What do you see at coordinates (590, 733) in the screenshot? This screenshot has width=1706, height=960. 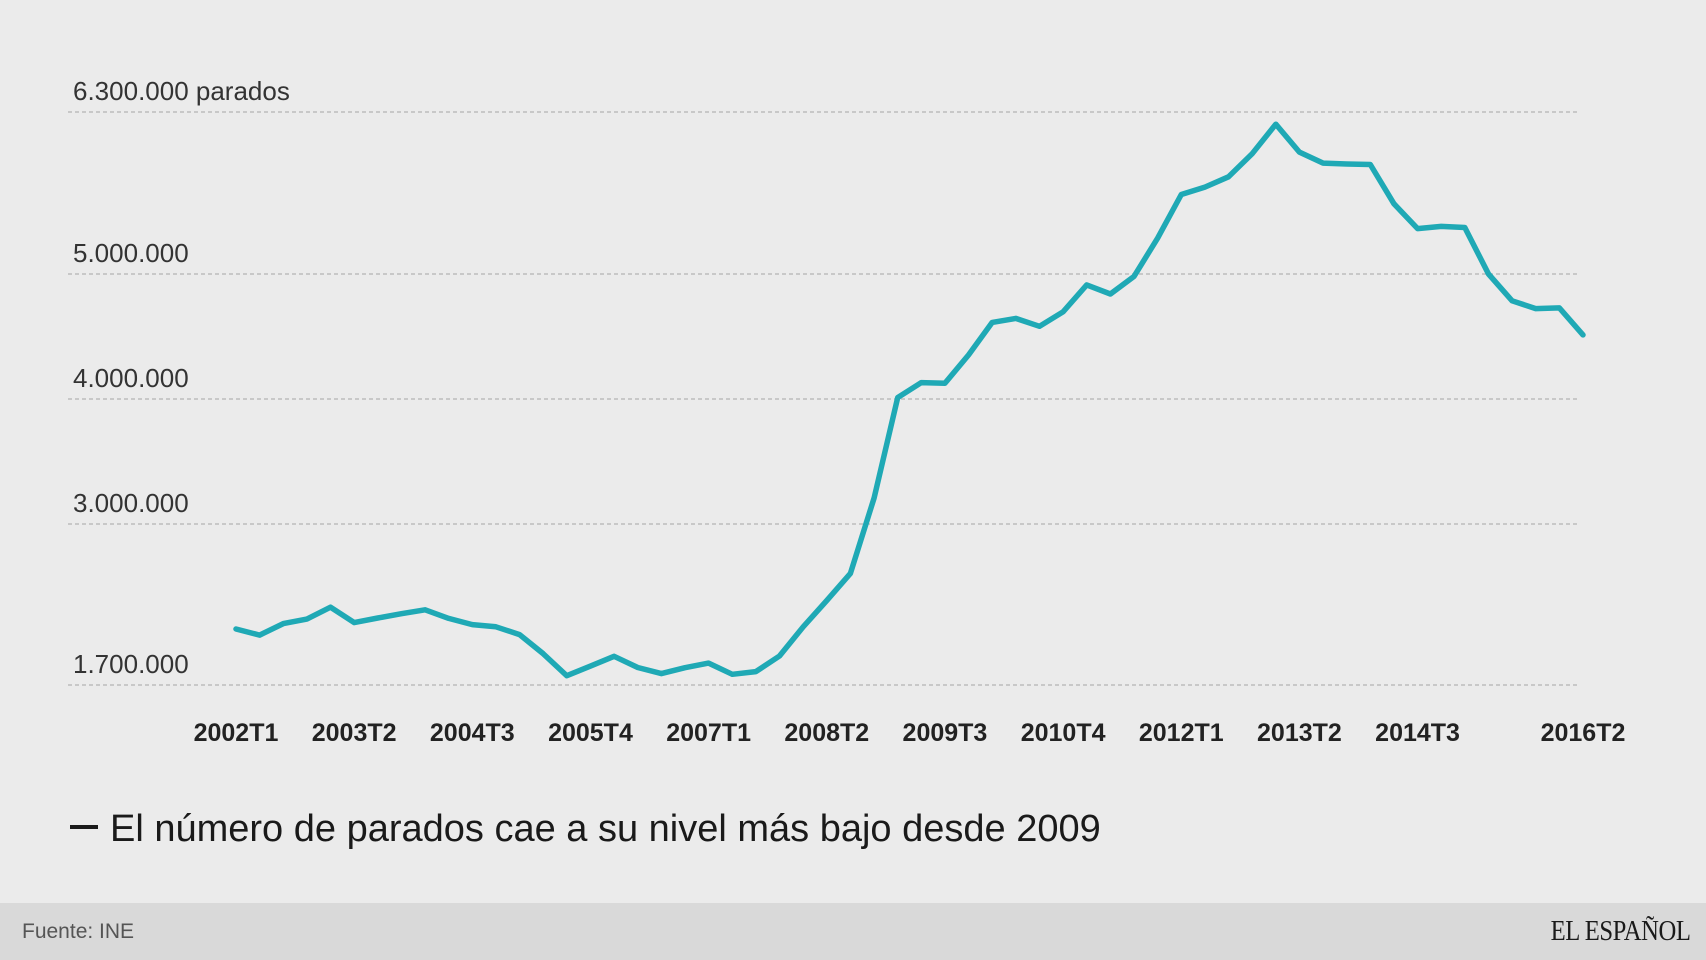 I see `x-tick-label: 2005T4` at bounding box center [590, 733].